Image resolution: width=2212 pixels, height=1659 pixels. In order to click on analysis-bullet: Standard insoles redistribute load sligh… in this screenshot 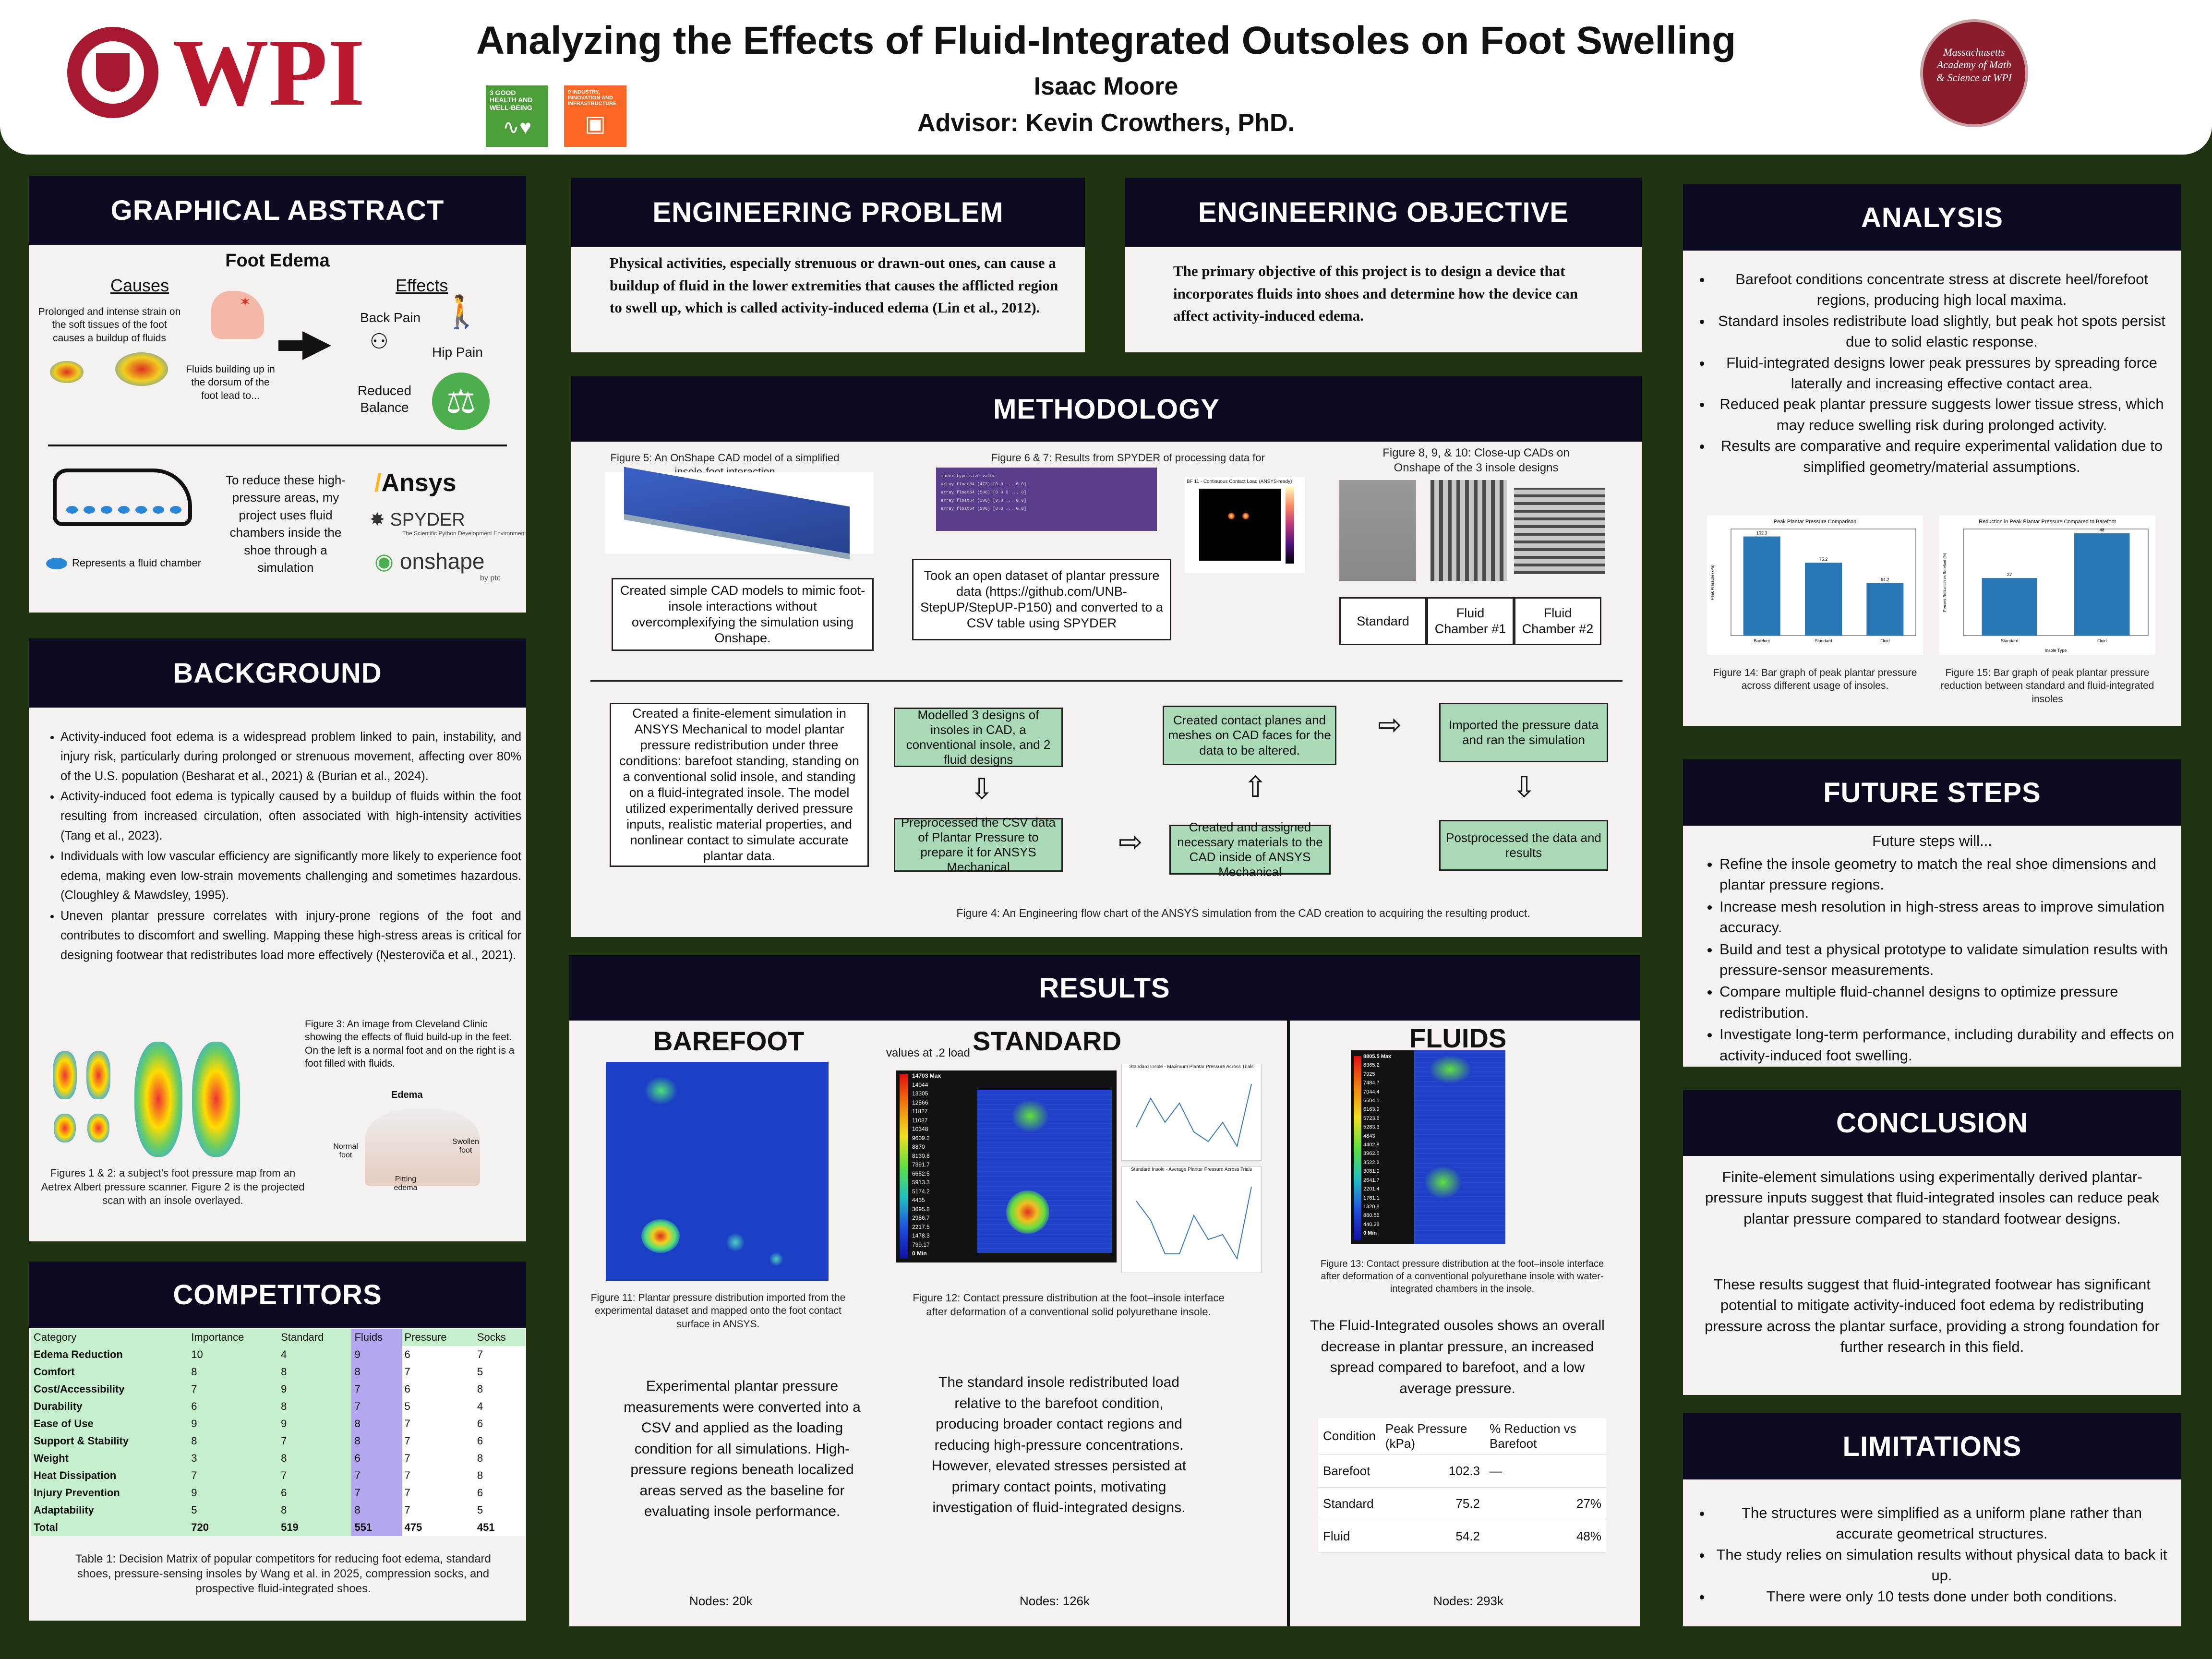, I will do `click(1942, 332)`.